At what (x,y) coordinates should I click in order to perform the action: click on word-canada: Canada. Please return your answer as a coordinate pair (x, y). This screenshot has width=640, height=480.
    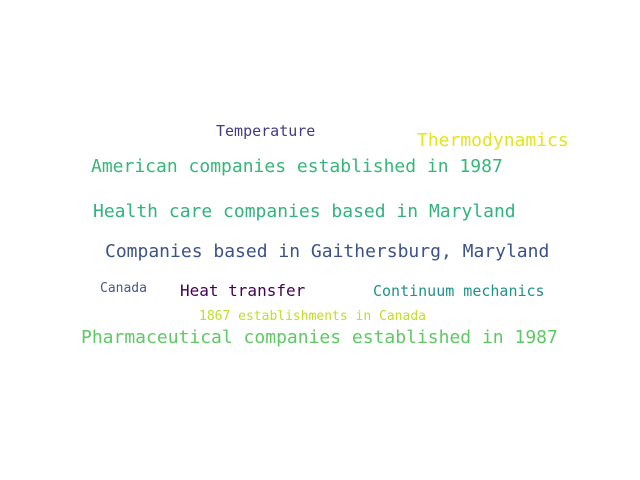
    Looking at the image, I should click on (123, 288).